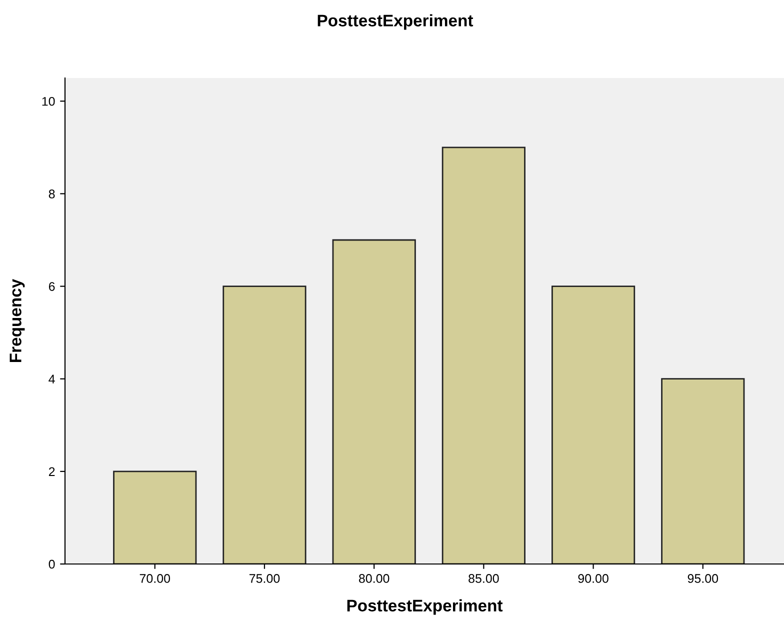 This screenshot has height=631, width=784. I want to click on x-tick-label: 75.00, so click(264, 578).